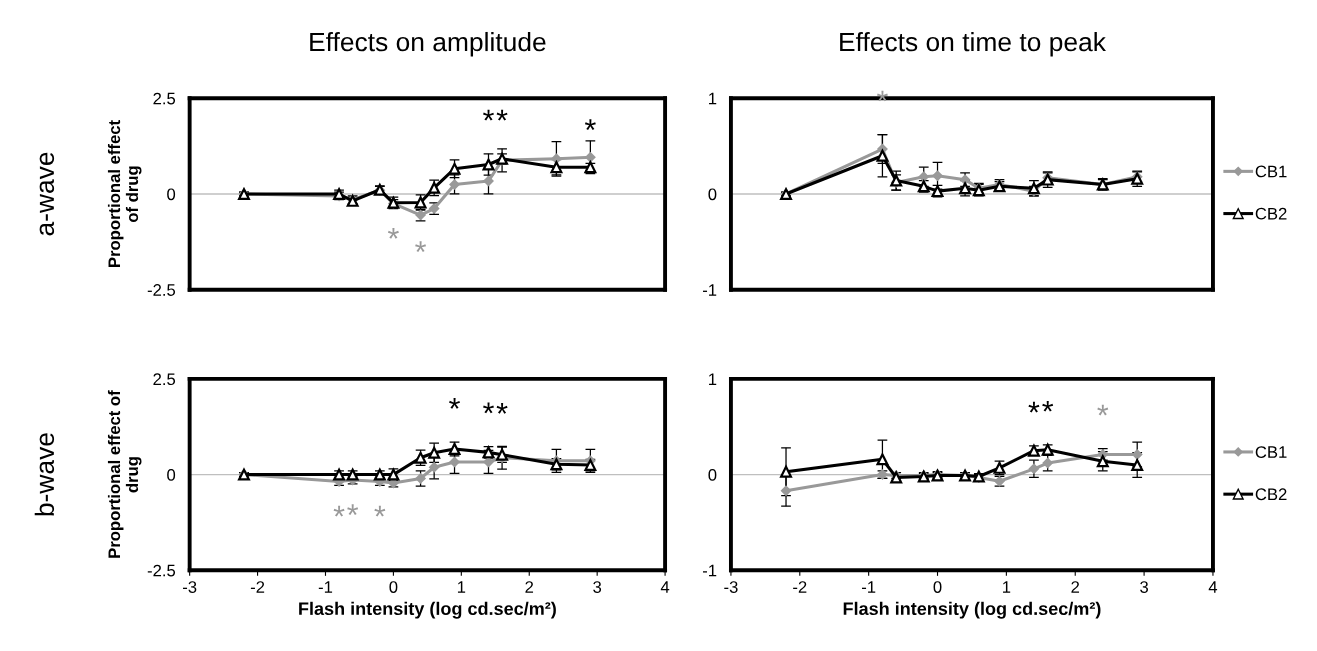 The width and height of the screenshot is (1317, 651). I want to click on chart-title: Effects on amplitude, so click(428, 44).